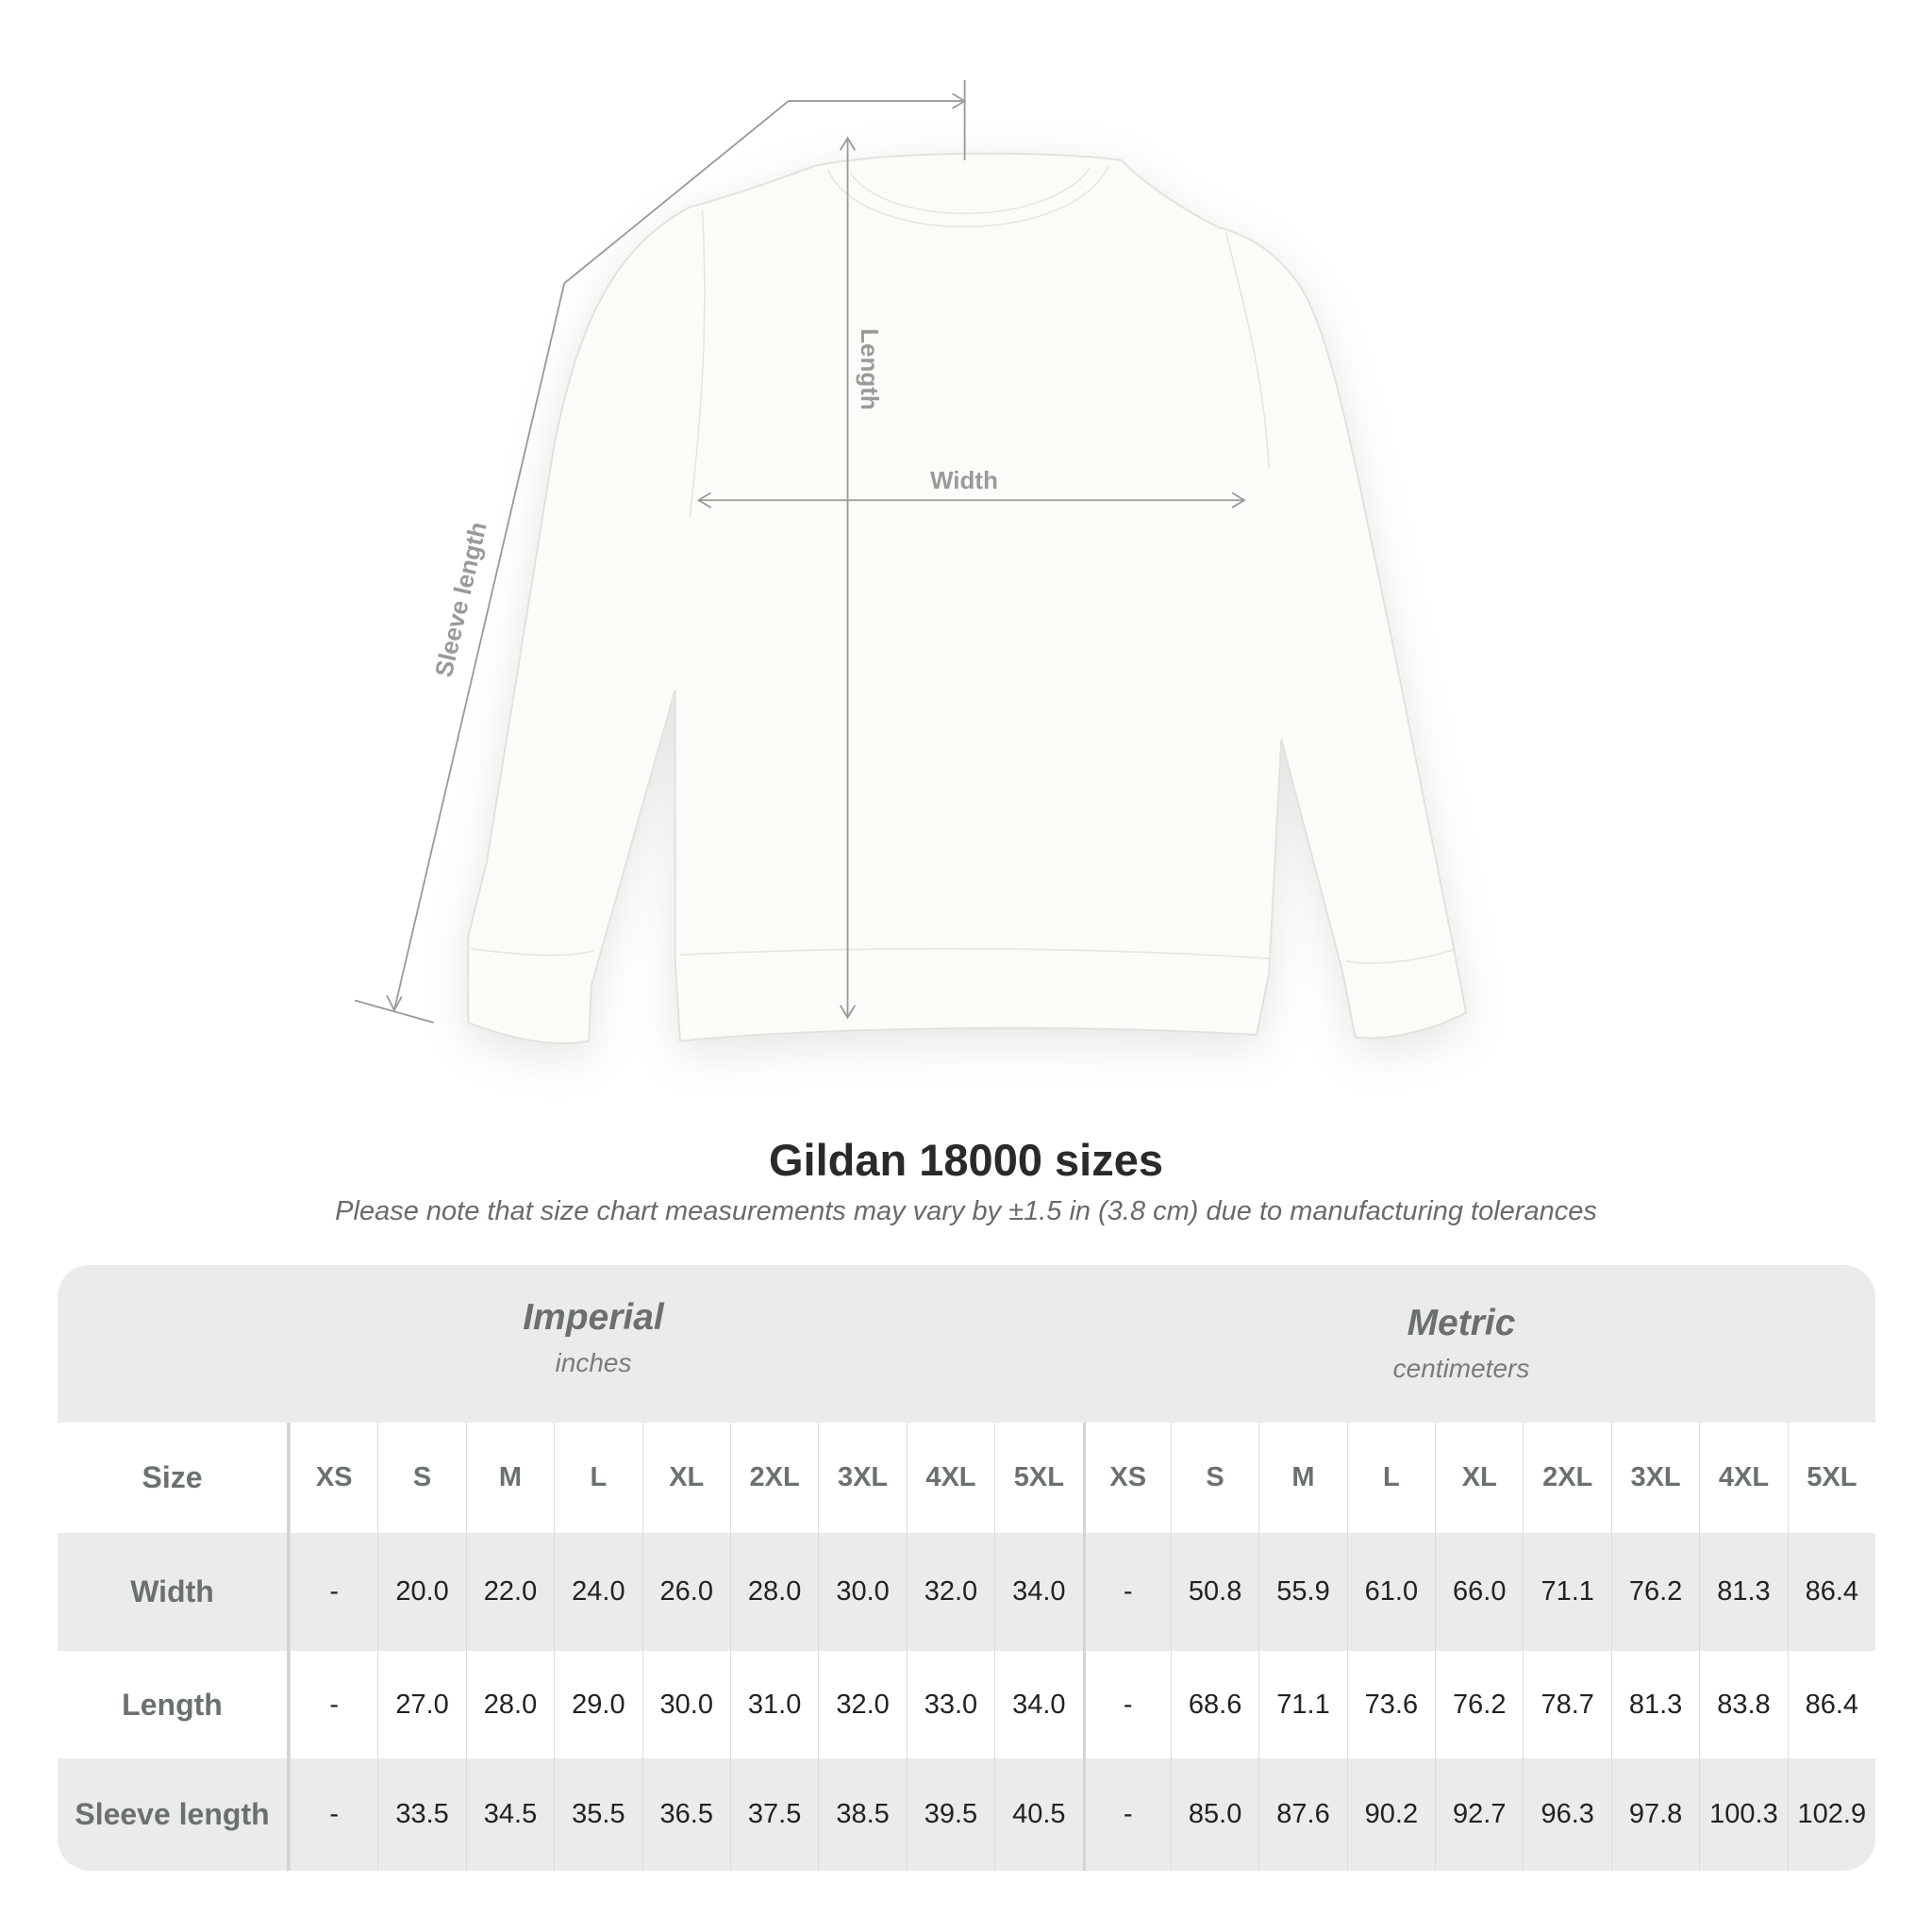  Describe the element at coordinates (174, 1478) in the screenshot. I see `row-label: Size` at that location.